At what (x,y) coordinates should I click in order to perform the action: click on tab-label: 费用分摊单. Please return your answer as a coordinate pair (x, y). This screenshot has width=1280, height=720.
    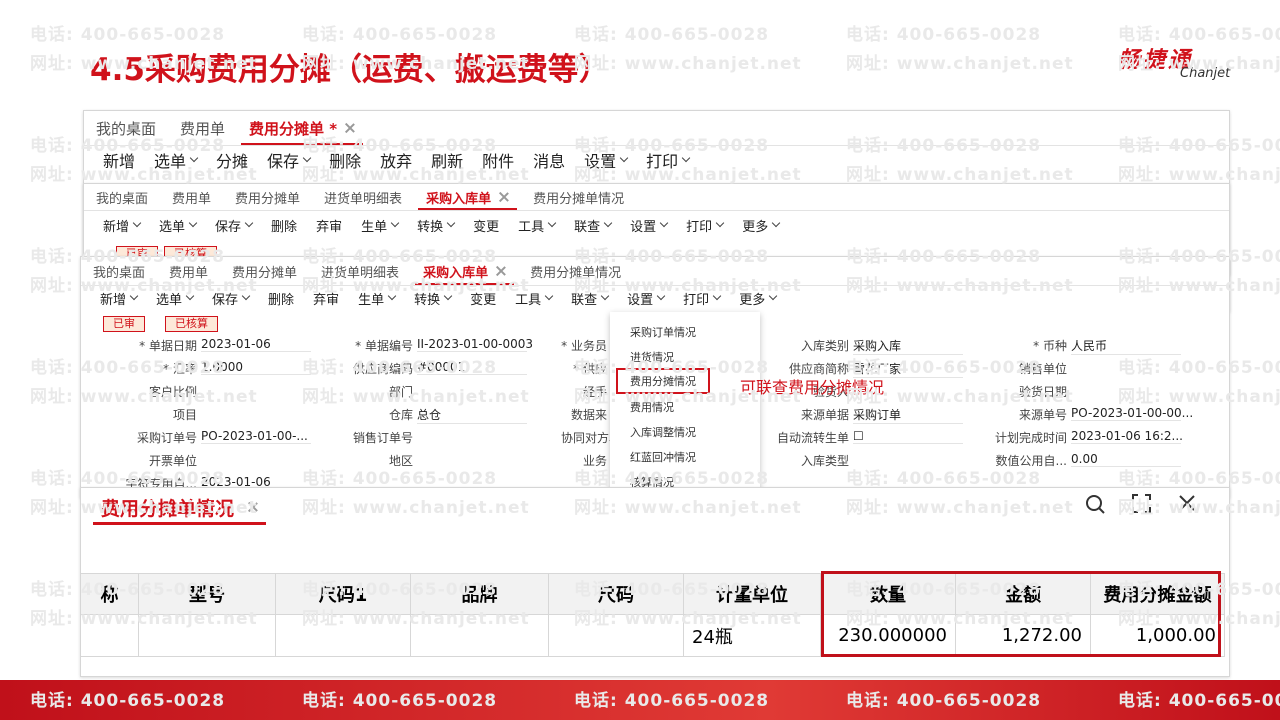
    Looking at the image, I should click on (268, 199).